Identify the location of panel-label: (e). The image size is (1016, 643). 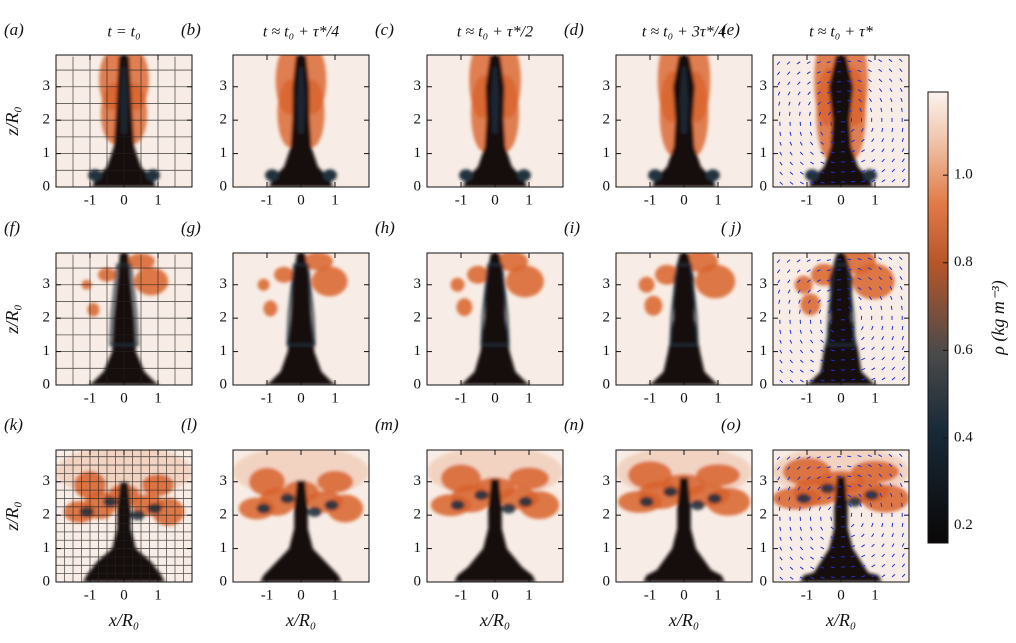
(730, 29).